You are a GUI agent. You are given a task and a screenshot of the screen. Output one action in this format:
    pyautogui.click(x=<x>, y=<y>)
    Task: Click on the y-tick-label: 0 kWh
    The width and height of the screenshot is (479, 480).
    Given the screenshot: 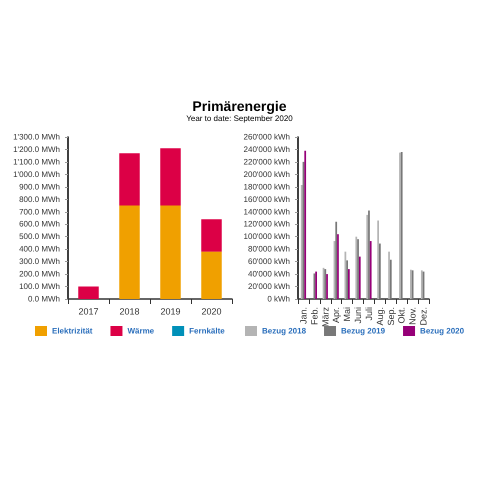 What is the action you would take?
    pyautogui.click(x=278, y=299)
    